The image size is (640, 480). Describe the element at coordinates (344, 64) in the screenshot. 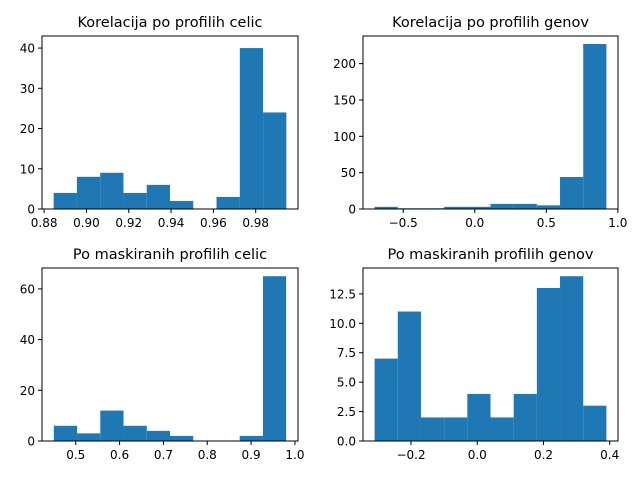

I see `y-tick-label: 200` at that location.